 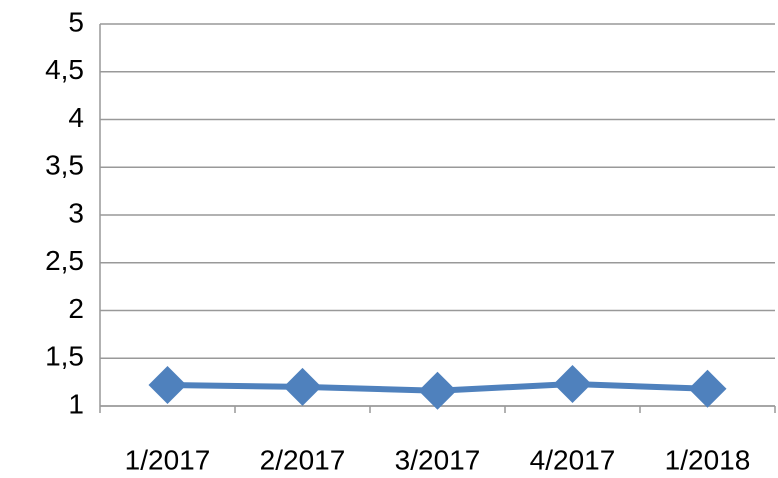 I want to click on y-tick-label: 2, so click(x=76, y=308).